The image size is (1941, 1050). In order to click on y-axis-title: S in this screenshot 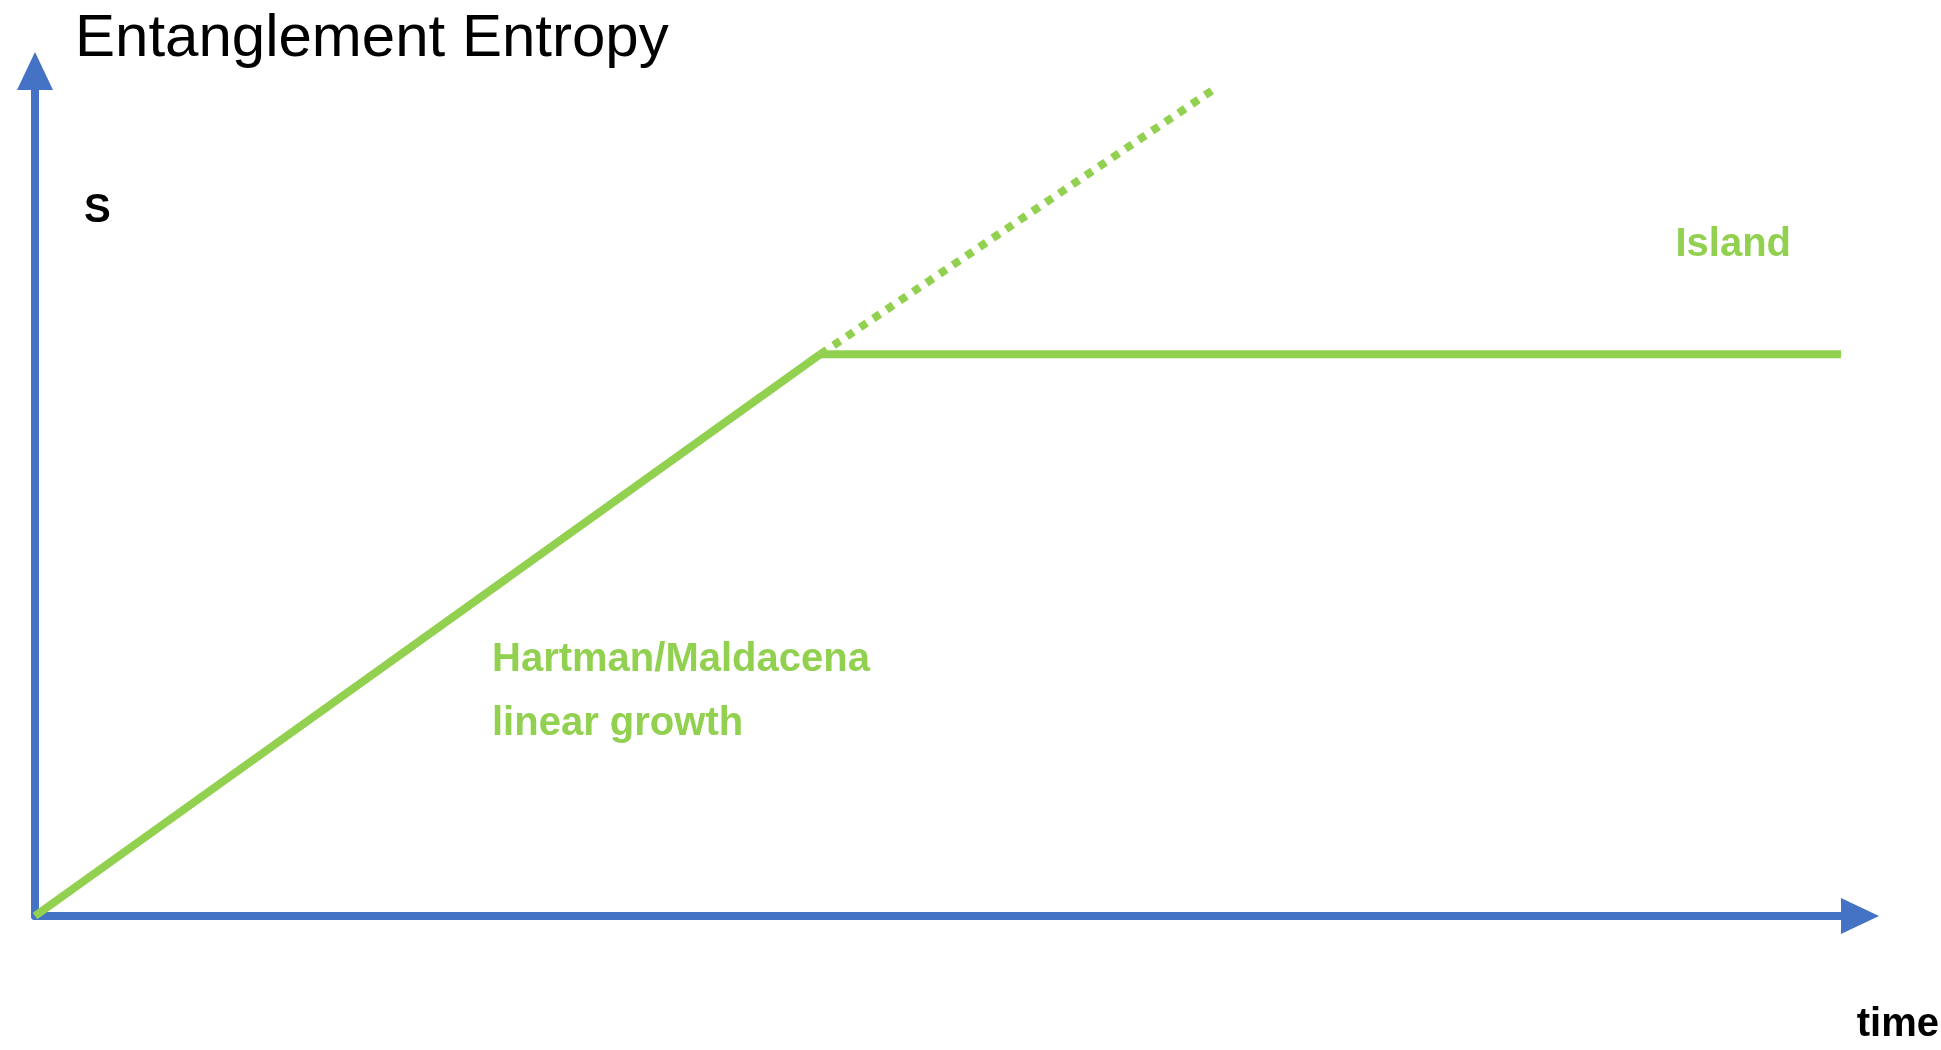, I will do `click(97, 208)`.